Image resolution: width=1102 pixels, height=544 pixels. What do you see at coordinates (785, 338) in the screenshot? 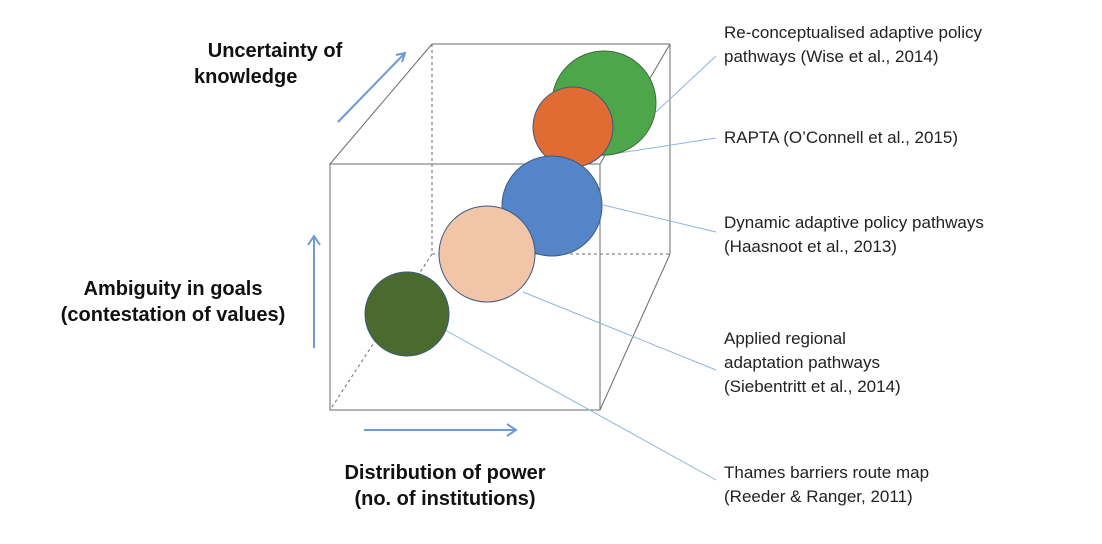
I see `label-regional-line-1: Applied regional` at bounding box center [785, 338].